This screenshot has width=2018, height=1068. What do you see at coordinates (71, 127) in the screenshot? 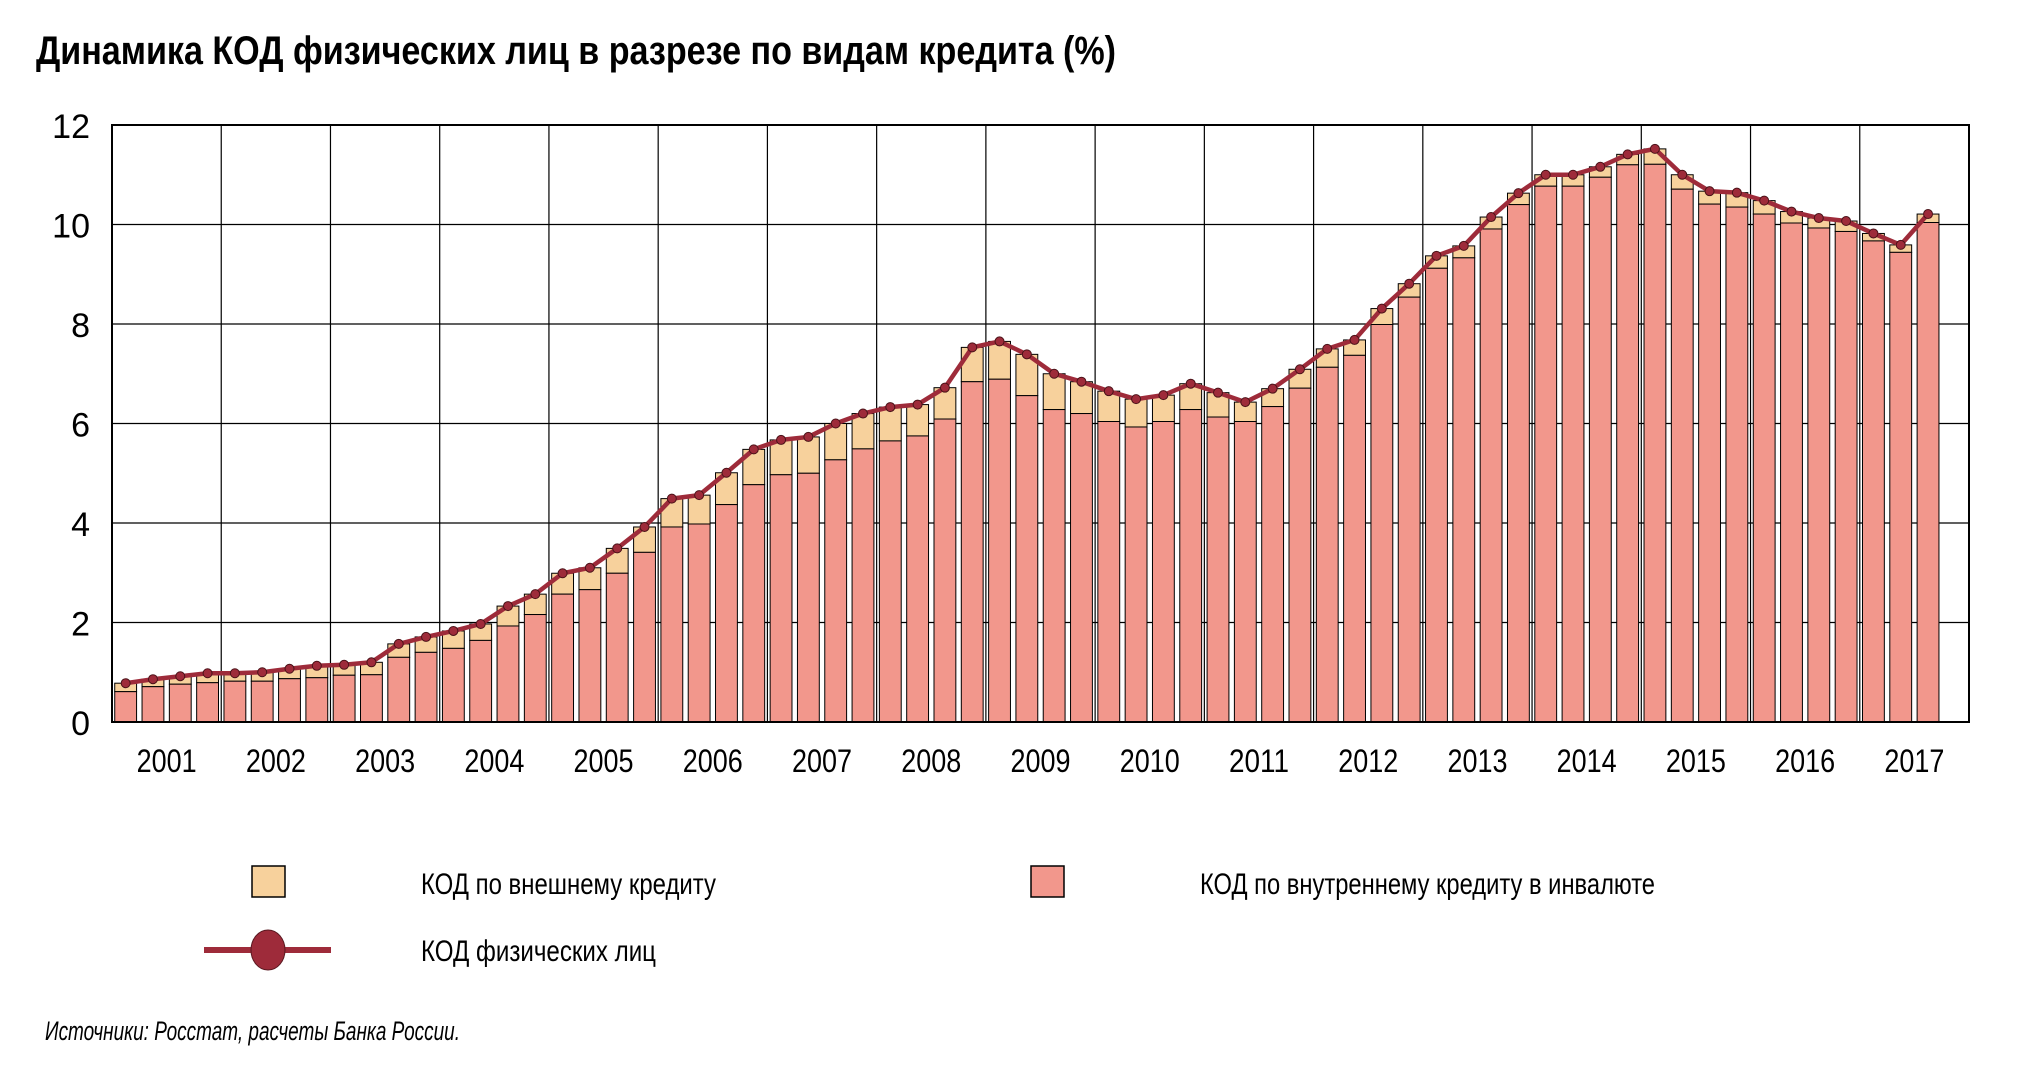
I see `y-tick-label: 12` at bounding box center [71, 127].